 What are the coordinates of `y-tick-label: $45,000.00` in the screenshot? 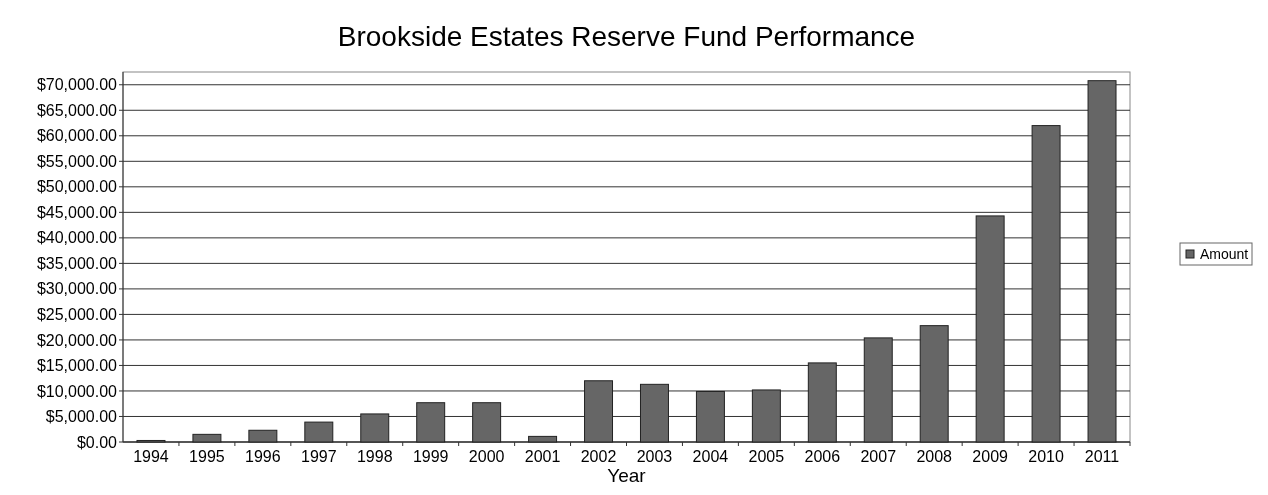 It's located at (77, 212).